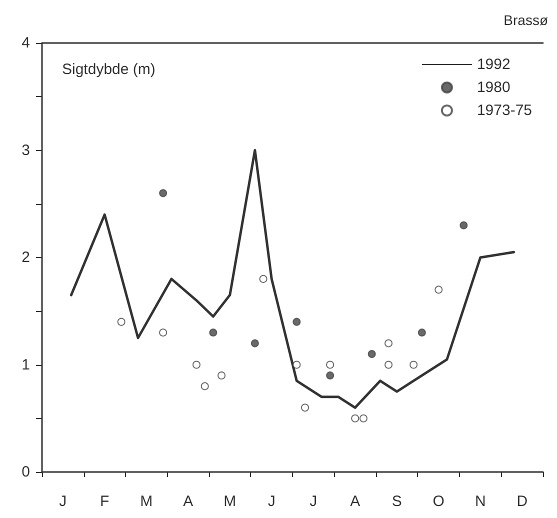 This screenshot has width=557, height=518. I want to click on x-tick-label: O, so click(438, 501).